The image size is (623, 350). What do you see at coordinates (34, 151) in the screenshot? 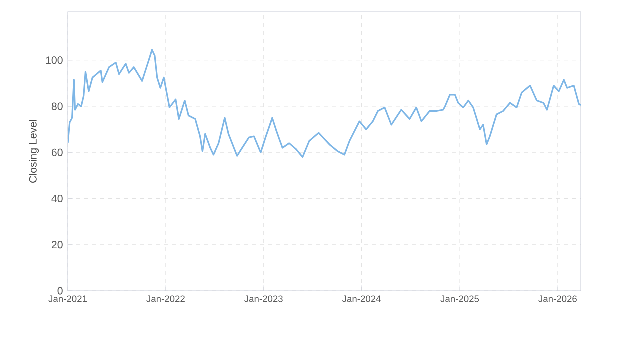
I see `y-axis-title: Closing Level` at bounding box center [34, 151].